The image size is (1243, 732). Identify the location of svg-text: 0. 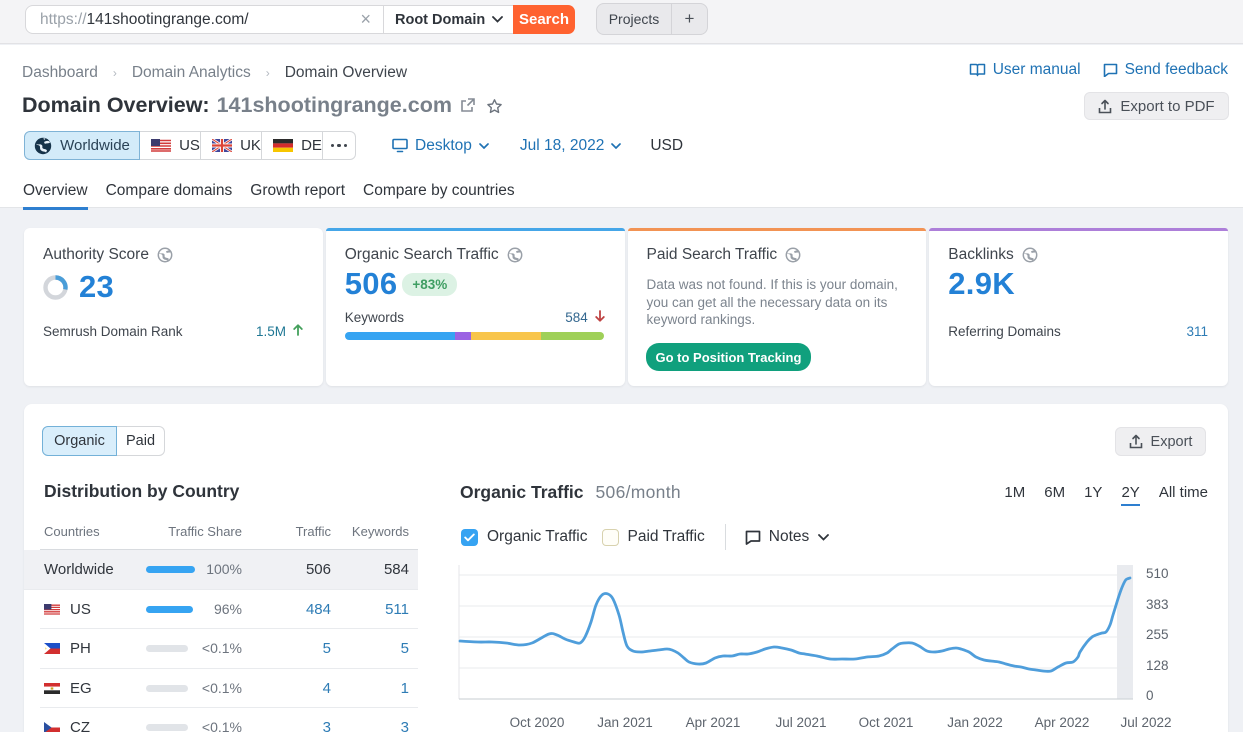
(1150, 695).